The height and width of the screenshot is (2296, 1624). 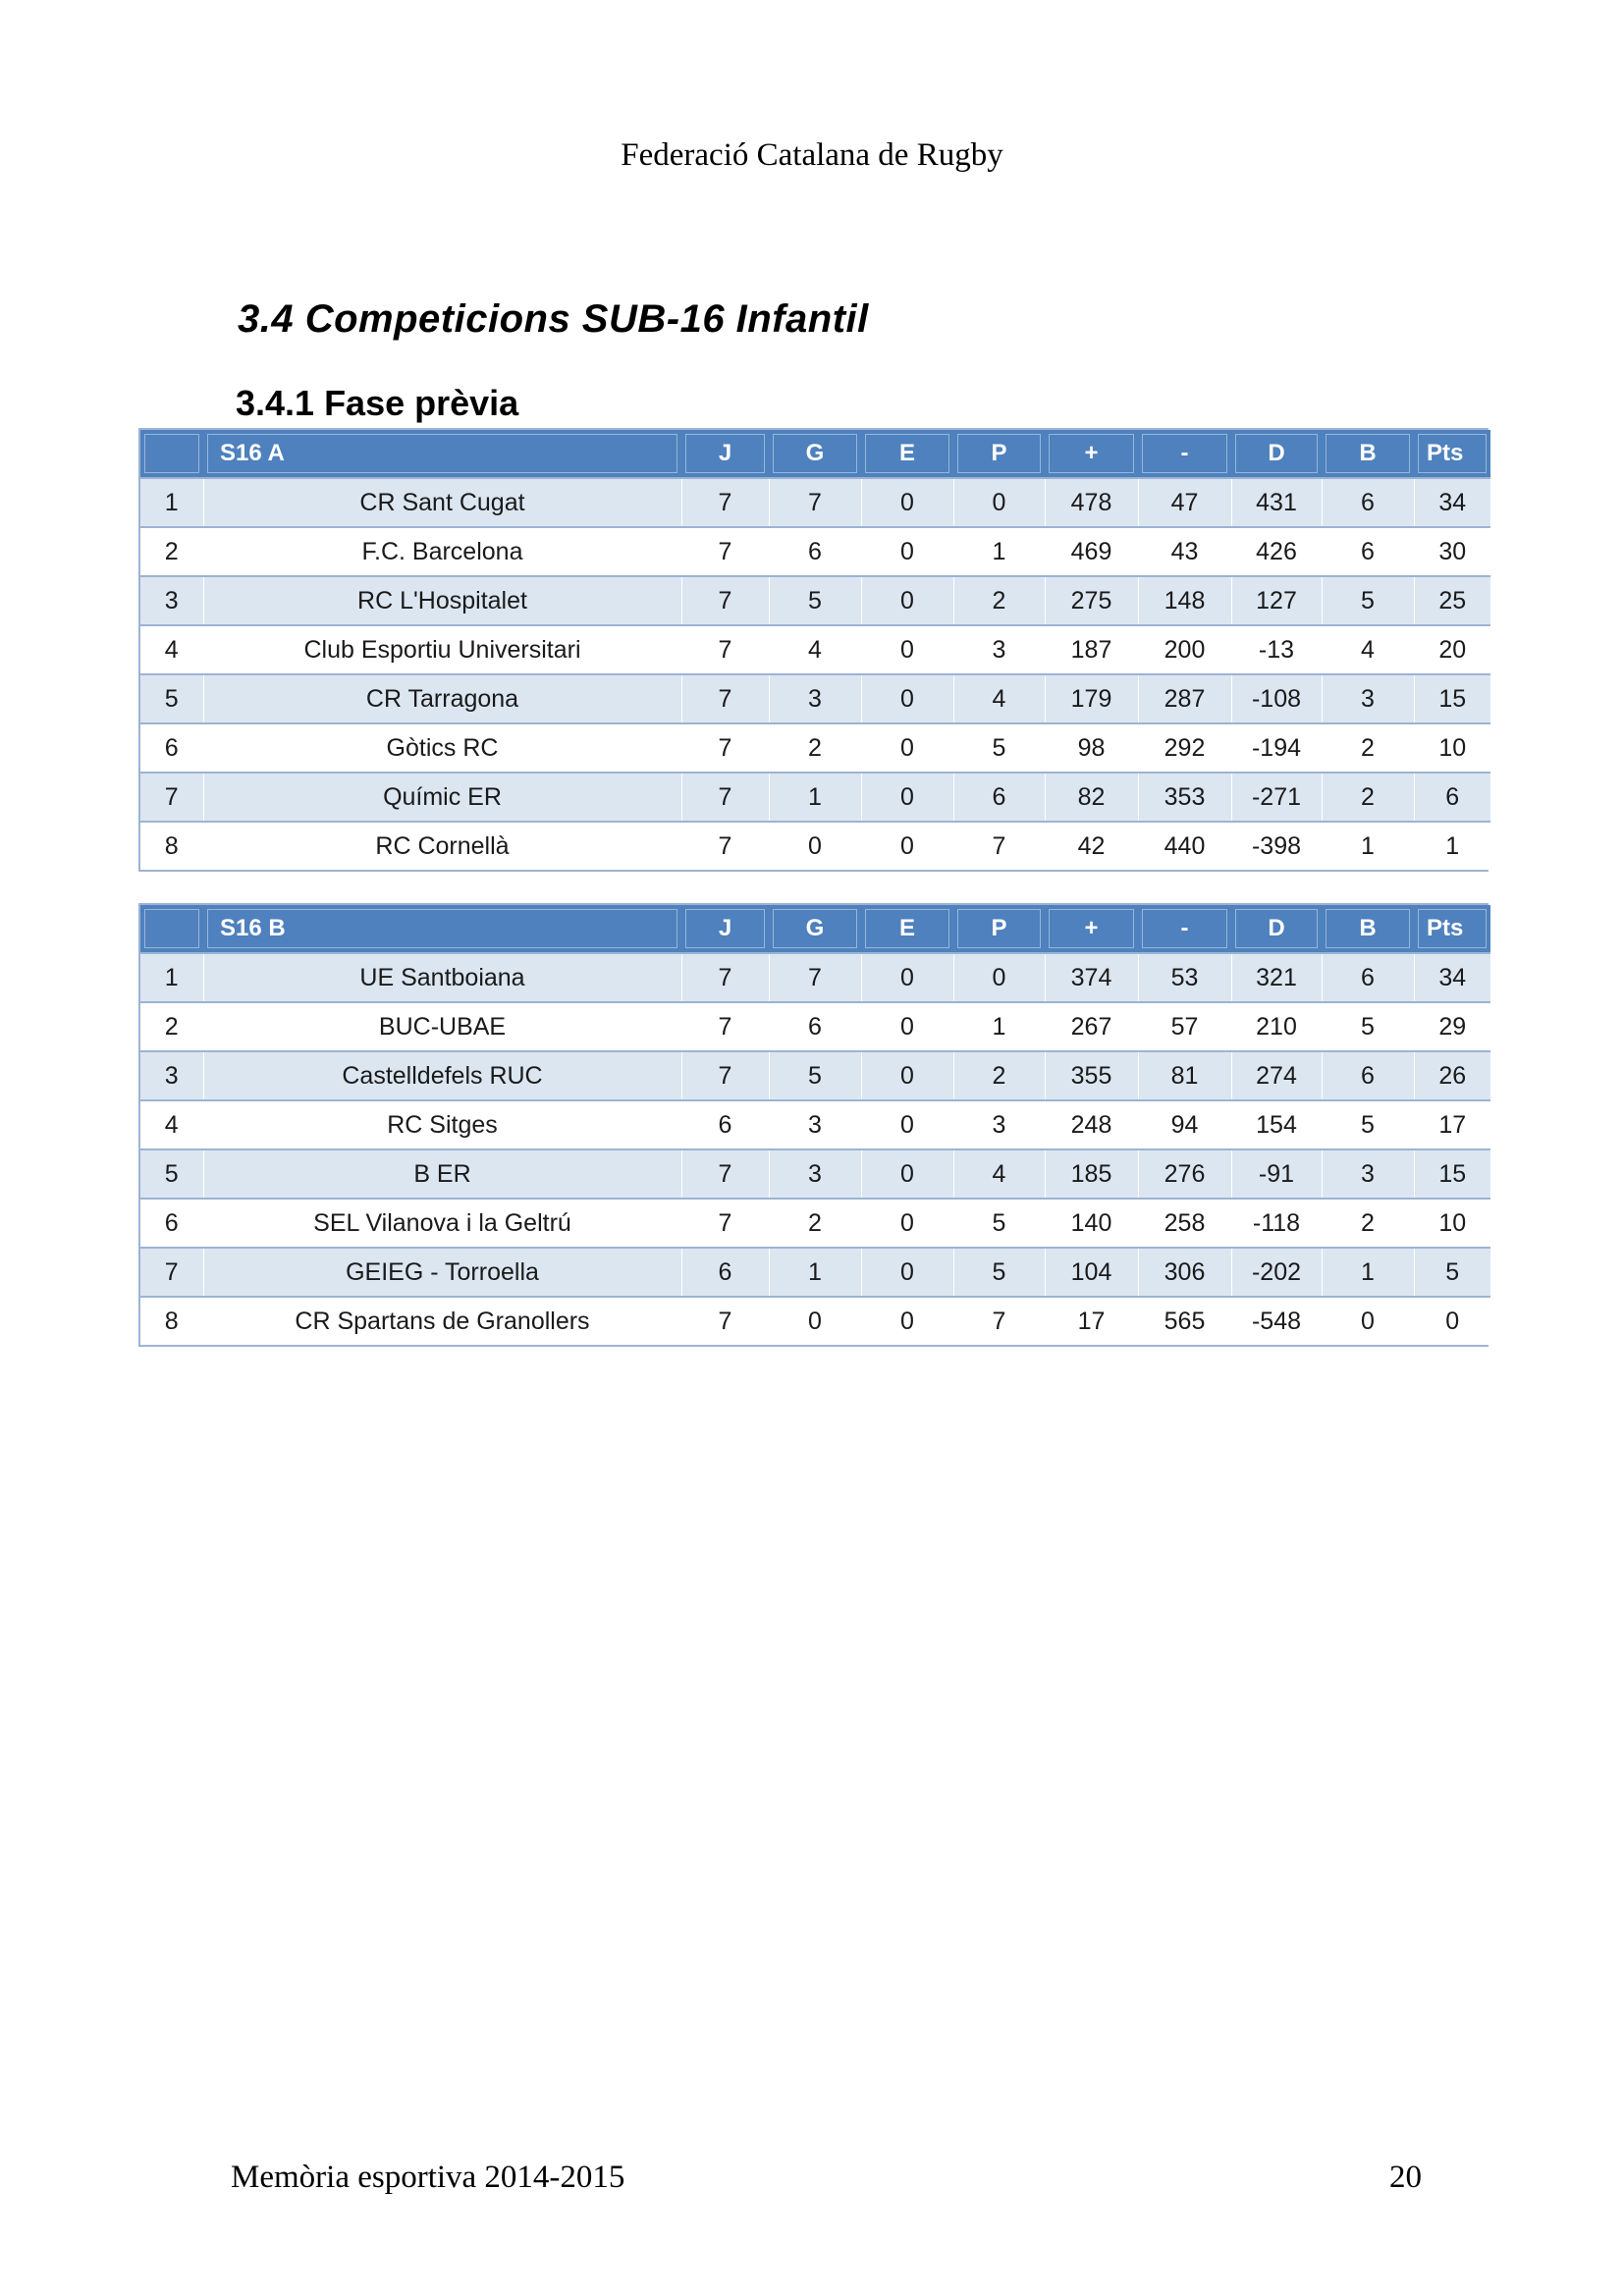 What do you see at coordinates (1091, 600) in the screenshot?
I see `cell-stat: 275` at bounding box center [1091, 600].